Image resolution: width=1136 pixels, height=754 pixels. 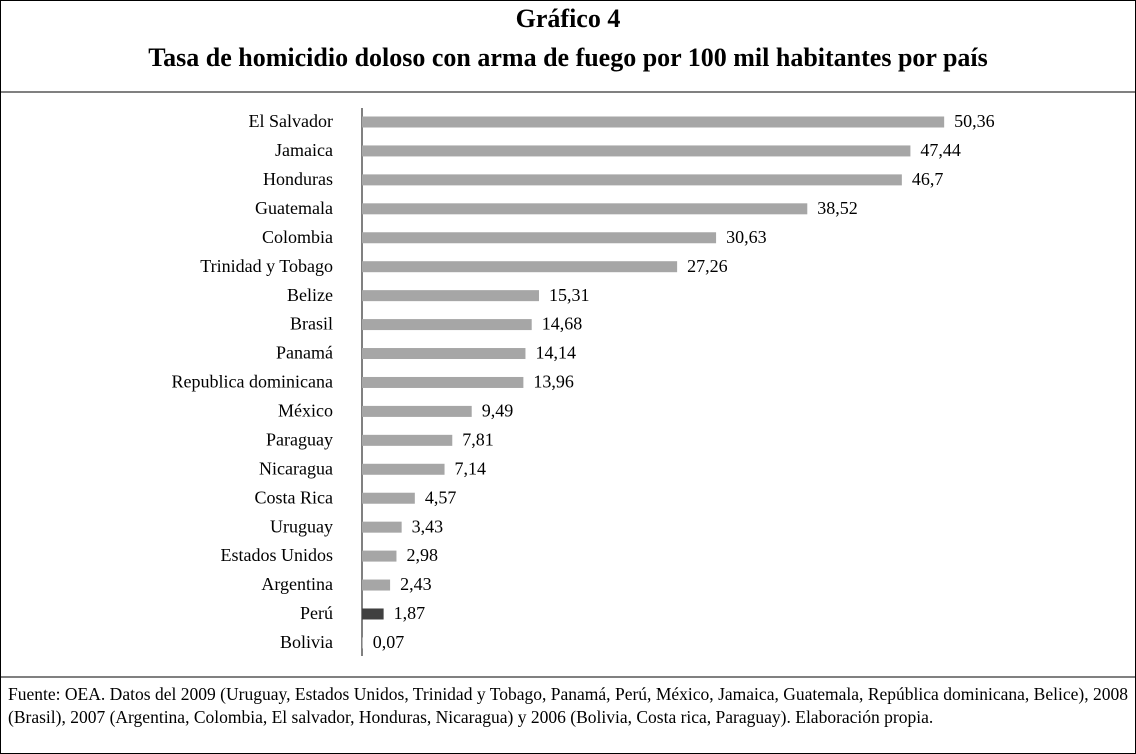 I want to click on value-label: 14,68, so click(x=562, y=324).